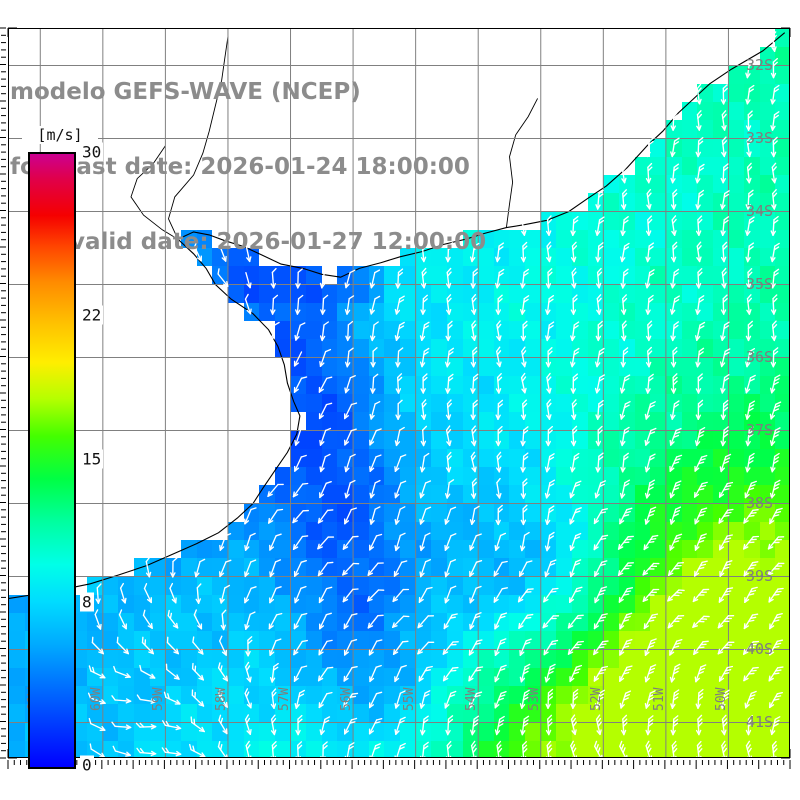  I want to click on colorbar-gradient, so click(52, 460).